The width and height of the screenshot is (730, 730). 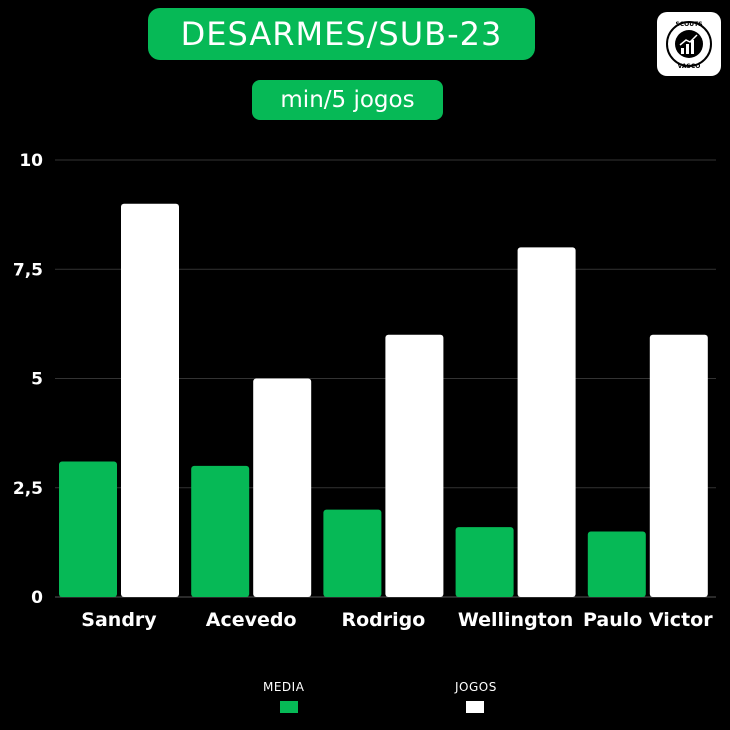 I want to click on bar-jogos-acevedo, so click(x=282, y=487).